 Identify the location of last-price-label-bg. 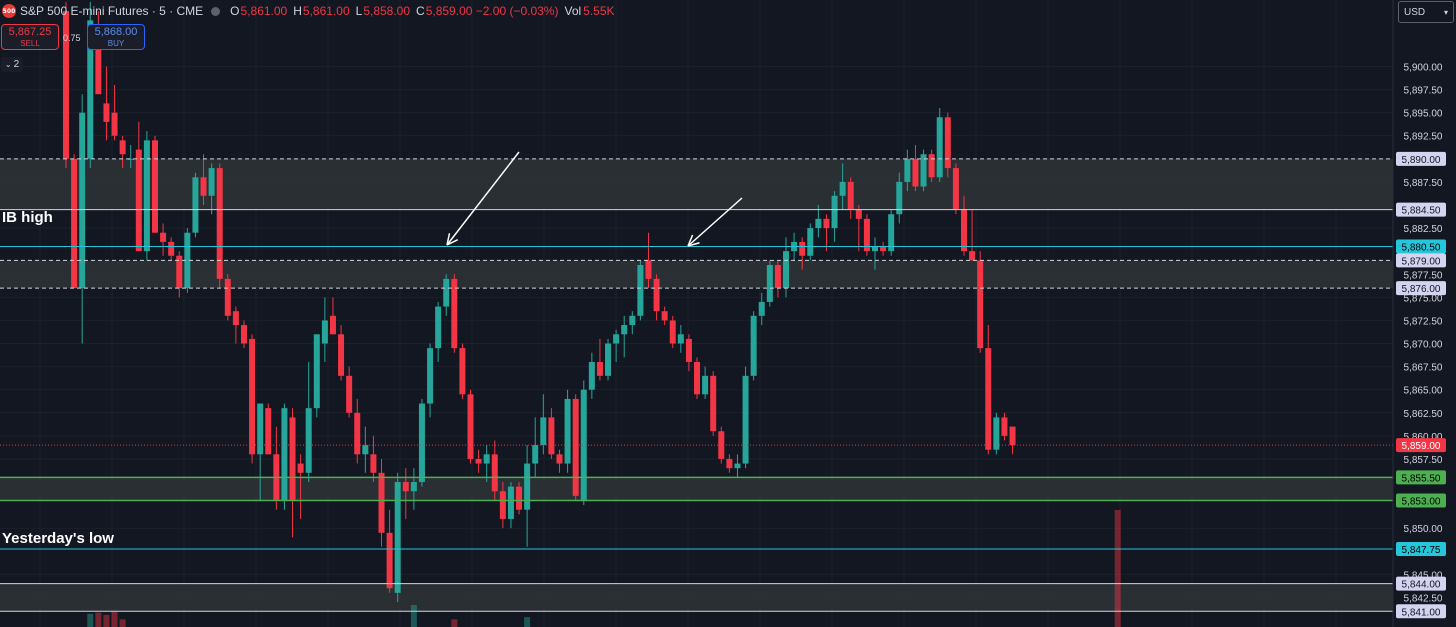
(1421, 445).